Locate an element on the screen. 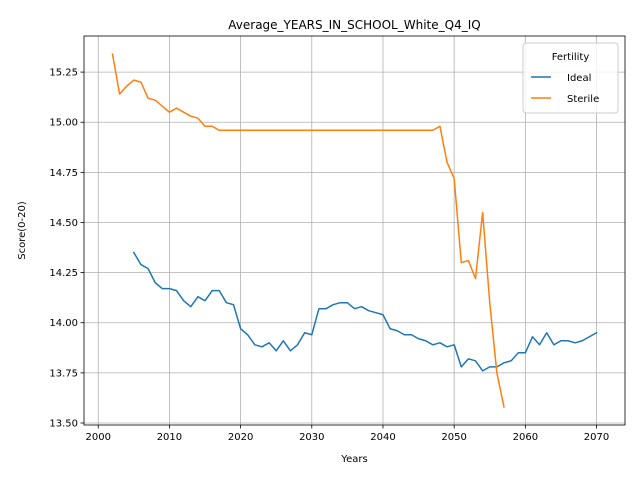  y-tick-label: 14.75 is located at coordinates (63, 173).